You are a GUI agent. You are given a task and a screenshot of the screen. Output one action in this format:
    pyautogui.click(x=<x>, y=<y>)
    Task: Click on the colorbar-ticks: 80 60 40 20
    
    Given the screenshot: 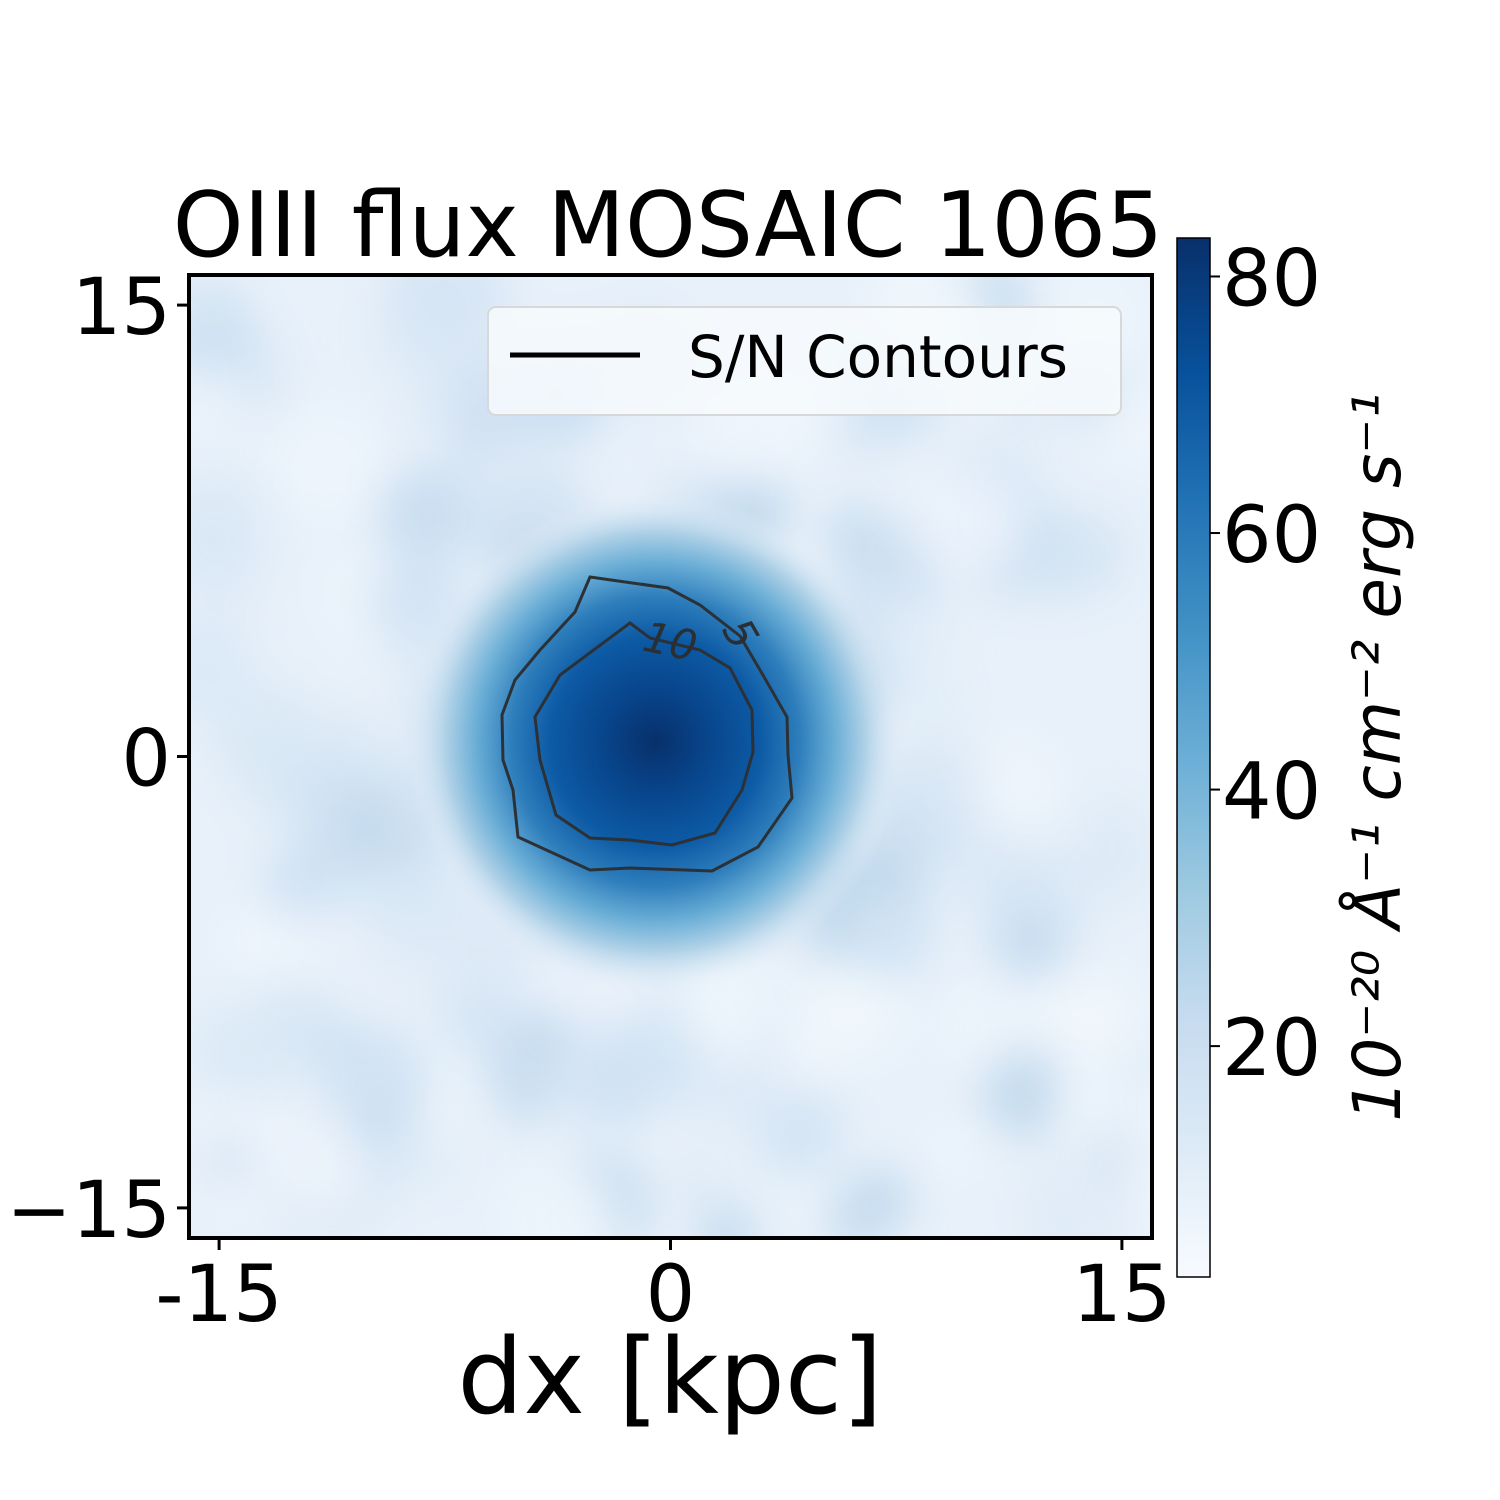 What is the action you would take?
    pyautogui.click(x=1265, y=664)
    